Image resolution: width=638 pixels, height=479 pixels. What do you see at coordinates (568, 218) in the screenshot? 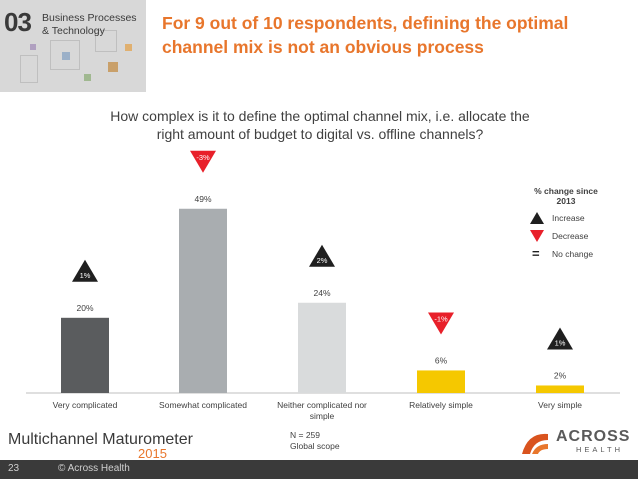
I see `legend-increase-label: Increase` at bounding box center [568, 218].